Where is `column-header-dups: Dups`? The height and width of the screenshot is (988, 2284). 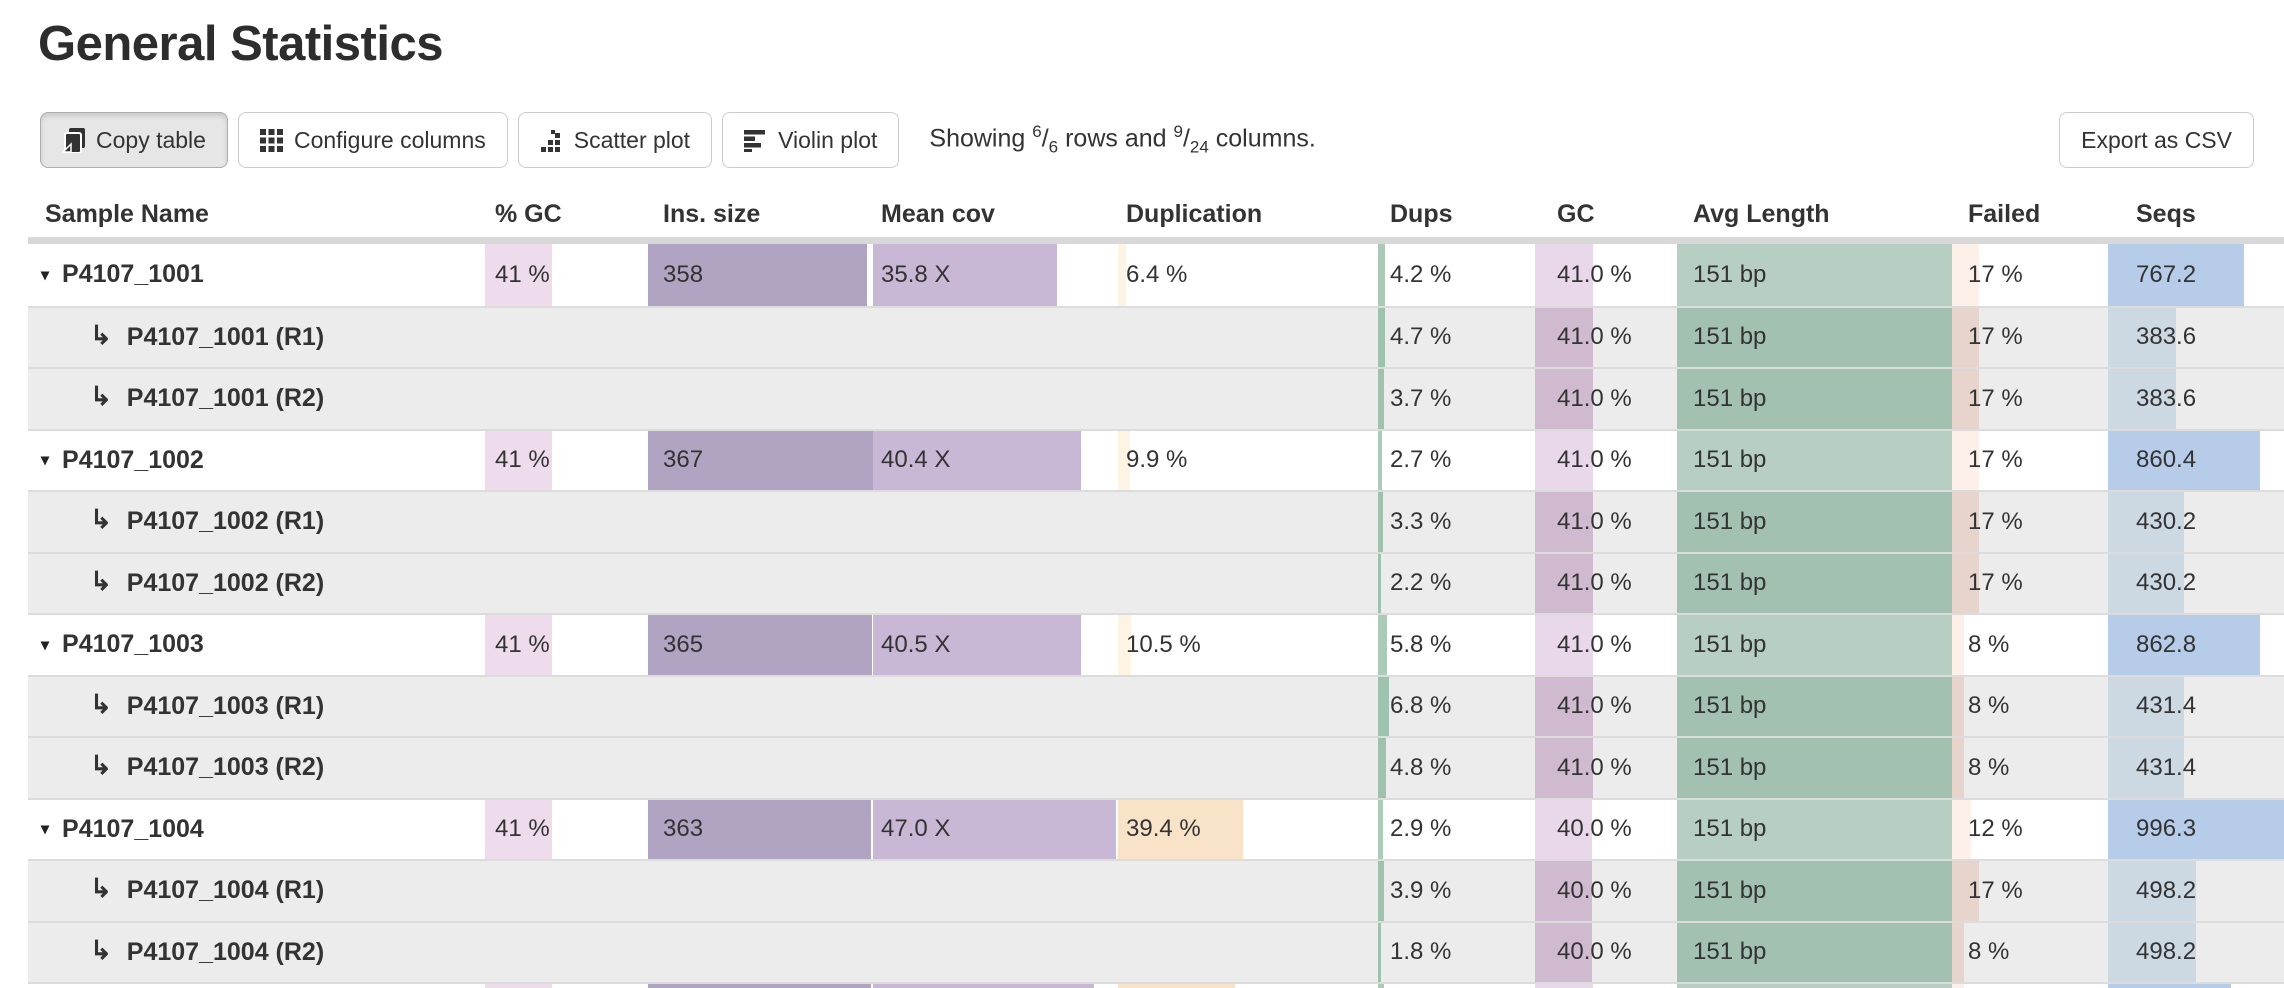
column-header-dups: Dups is located at coordinates (1421, 214).